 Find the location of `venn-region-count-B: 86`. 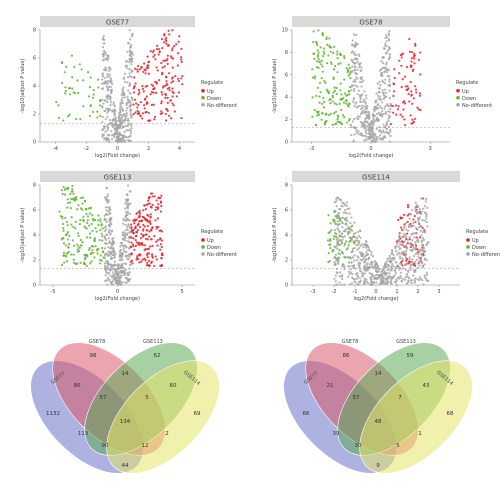

venn-region-count-B: 86 is located at coordinates (346, 356).